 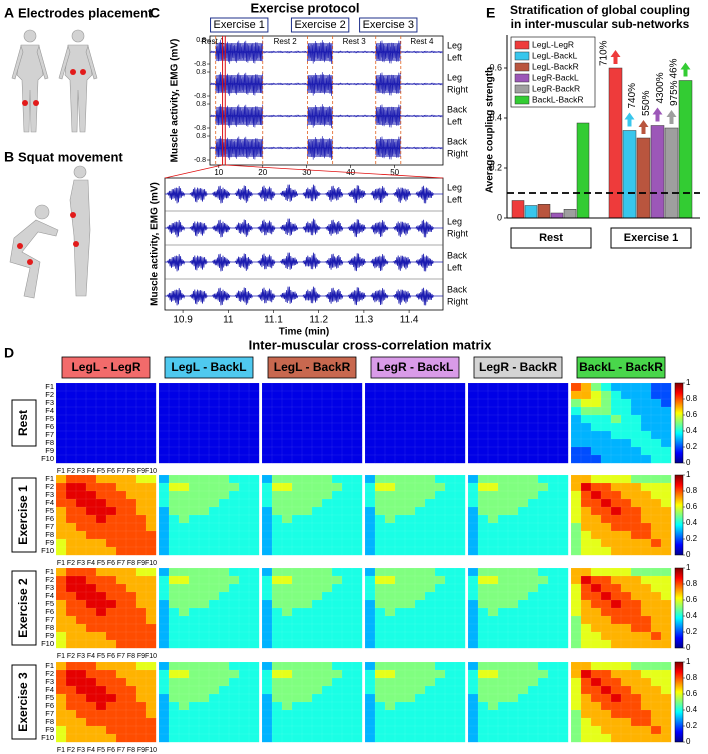 What do you see at coordinates (24, 423) in the screenshot?
I see `condition-box` at bounding box center [24, 423].